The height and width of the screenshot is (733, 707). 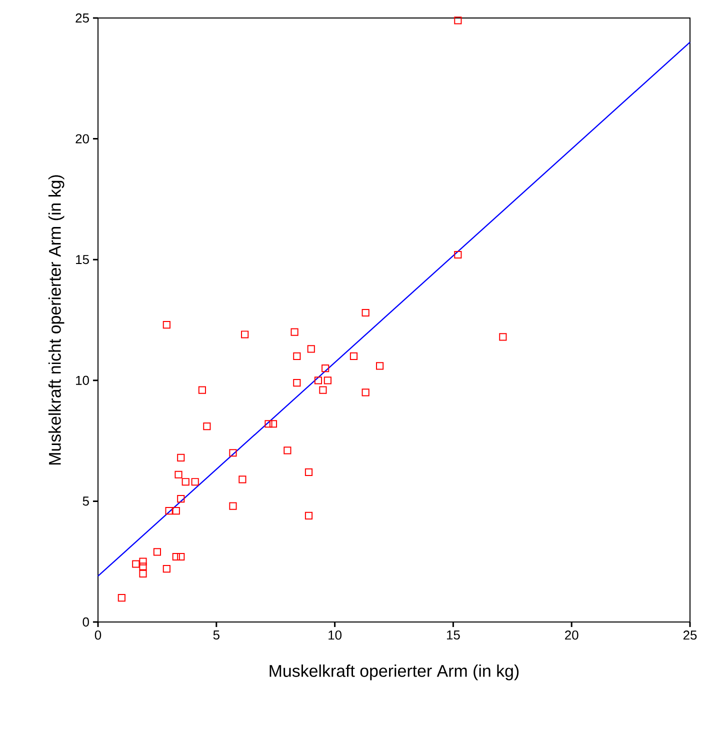 What do you see at coordinates (82, 259) in the screenshot?
I see `y-tick-label: 15` at bounding box center [82, 259].